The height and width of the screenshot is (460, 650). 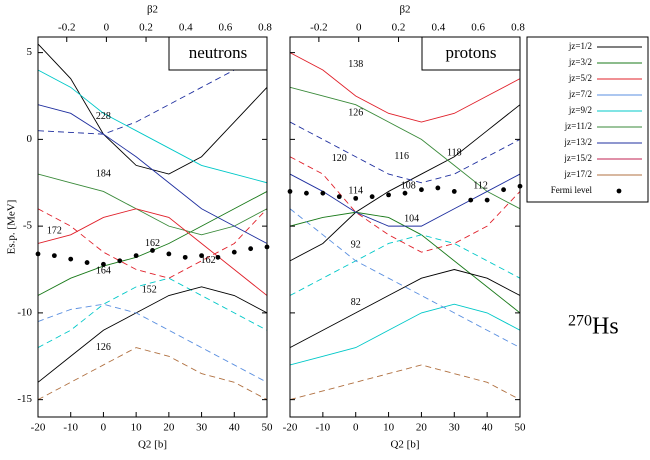 I want to click on magic-number: 112, so click(x=480, y=186).